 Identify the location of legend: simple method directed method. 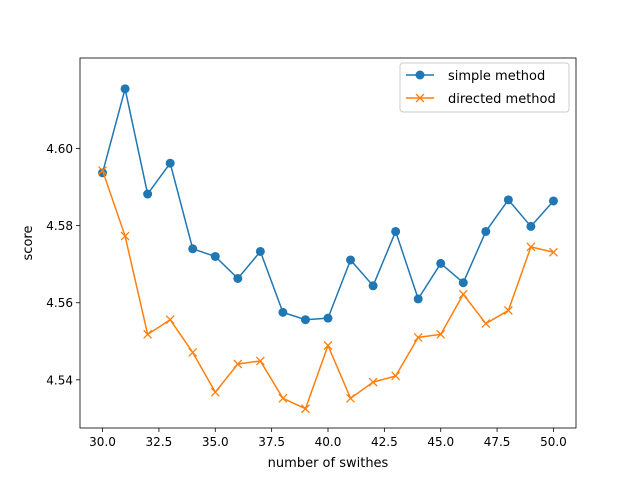
(484, 87).